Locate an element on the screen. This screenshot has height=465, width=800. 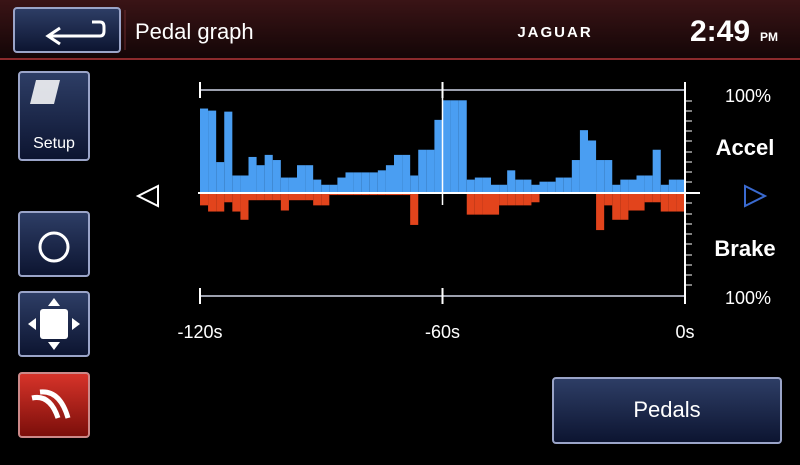
flag-icon is located at coordinates (45, 92).